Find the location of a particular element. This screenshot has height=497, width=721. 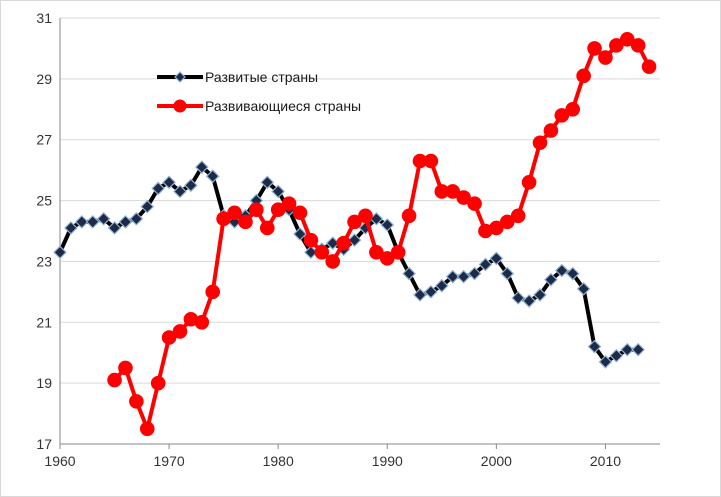

x-tick-label: 1990 is located at coordinates (387, 461).